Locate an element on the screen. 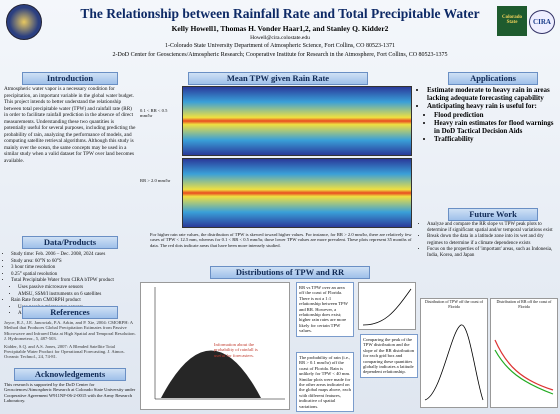  cira-logo: CIRA is located at coordinates (542, 22).